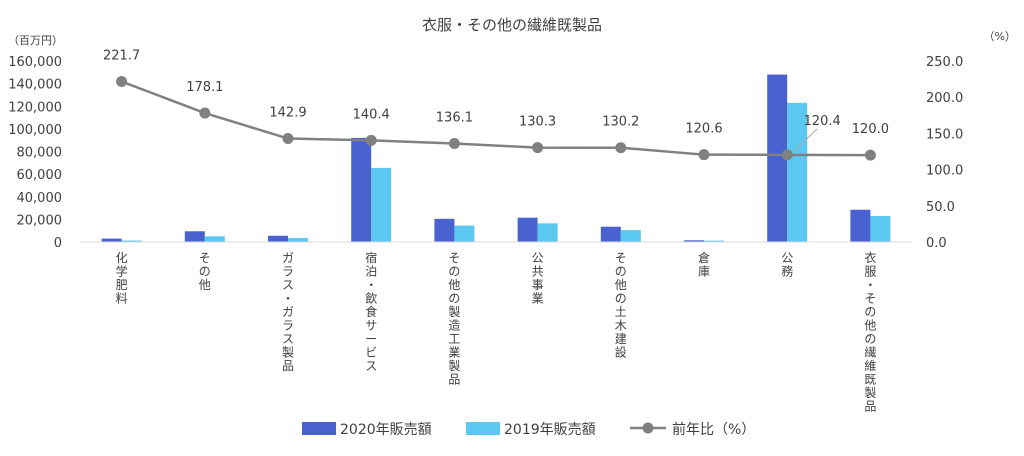  What do you see at coordinates (805, 140) in the screenshot?
I see `callout-line` at bounding box center [805, 140].